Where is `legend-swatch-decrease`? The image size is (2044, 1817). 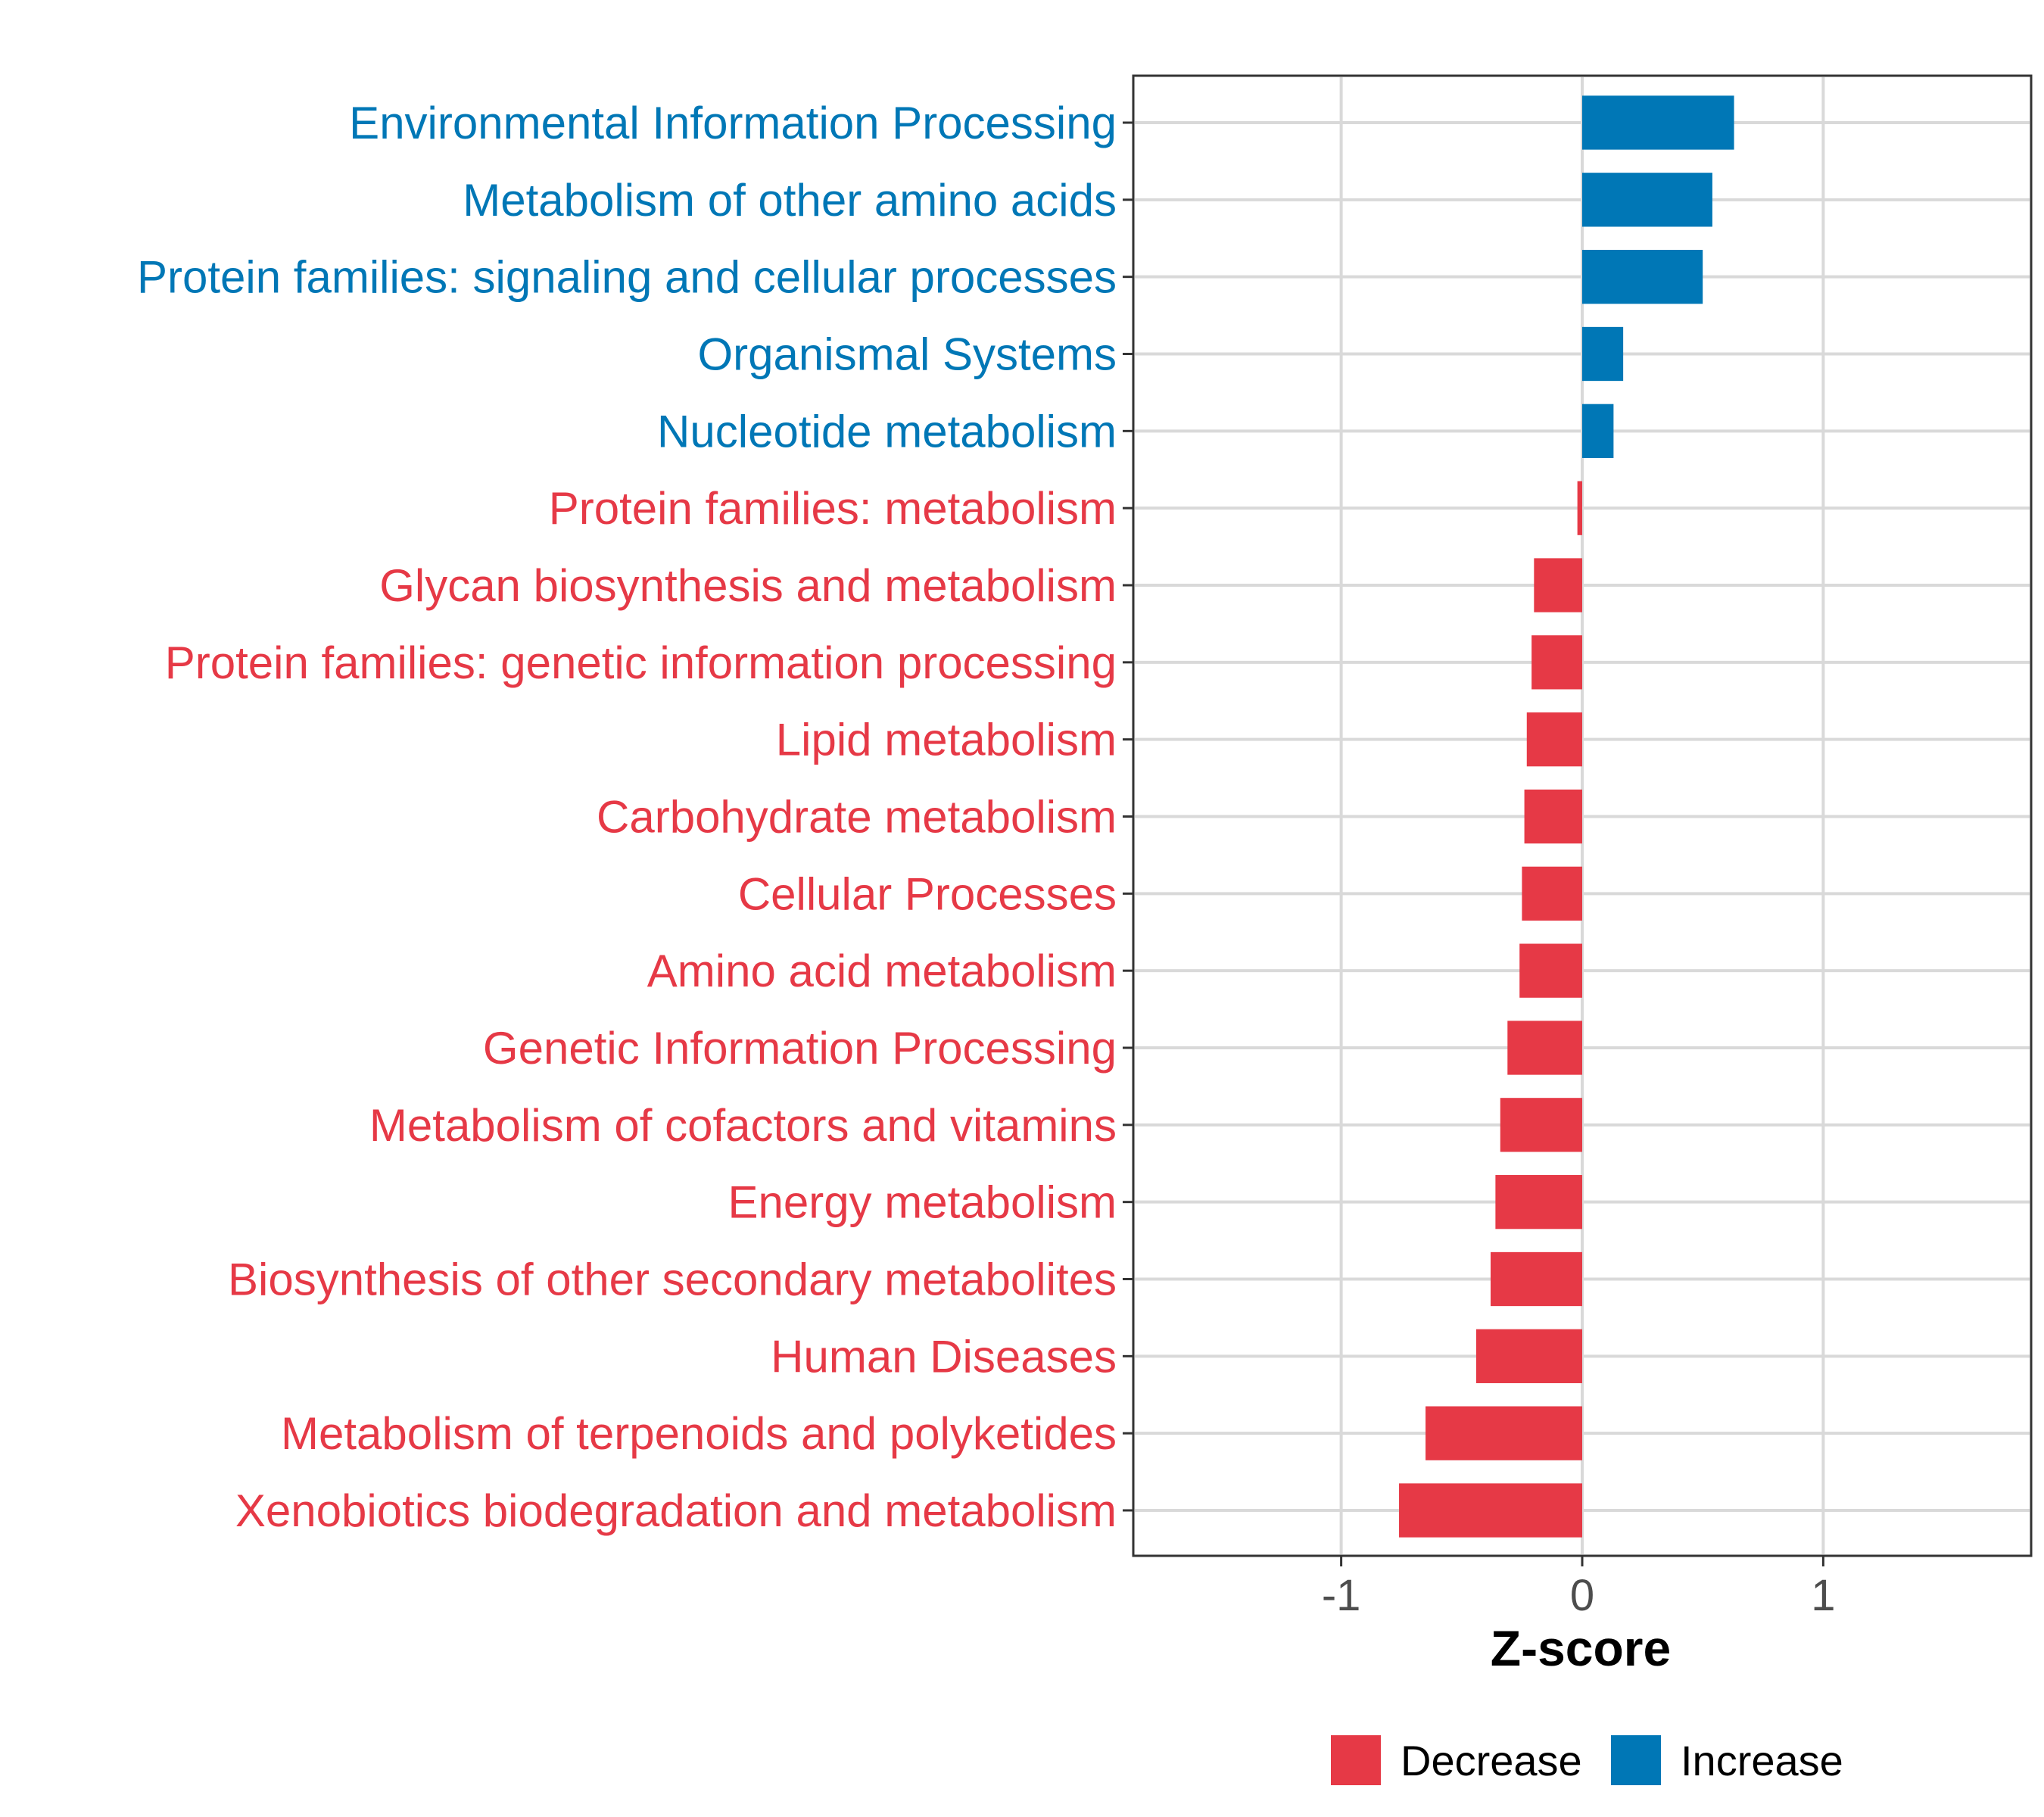
legend-swatch-decrease is located at coordinates (1356, 1760).